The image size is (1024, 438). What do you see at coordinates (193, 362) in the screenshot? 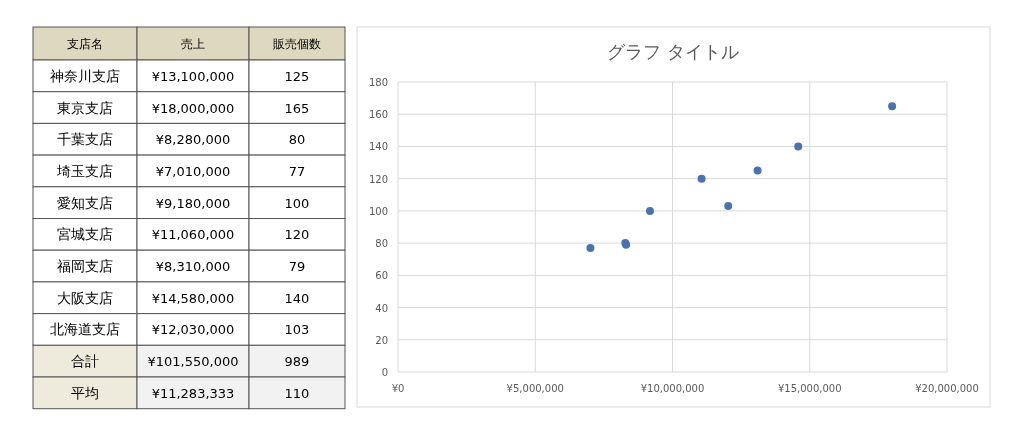
I see `data-label: ¥101,550,000` at bounding box center [193, 362].